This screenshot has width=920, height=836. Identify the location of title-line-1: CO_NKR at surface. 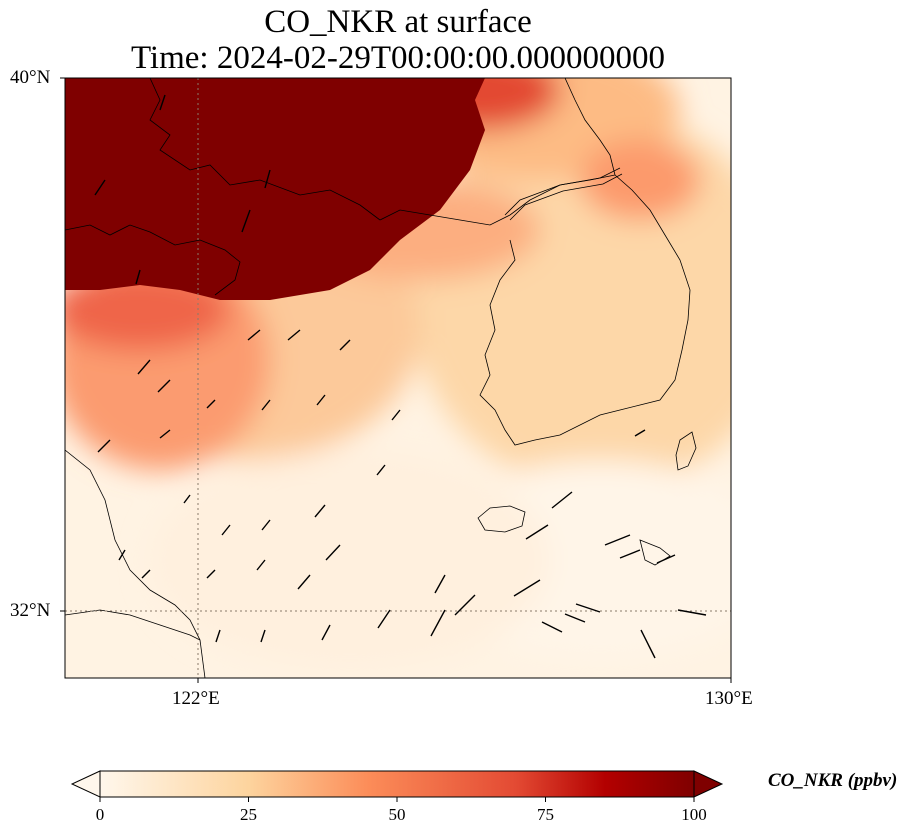
(398, 22).